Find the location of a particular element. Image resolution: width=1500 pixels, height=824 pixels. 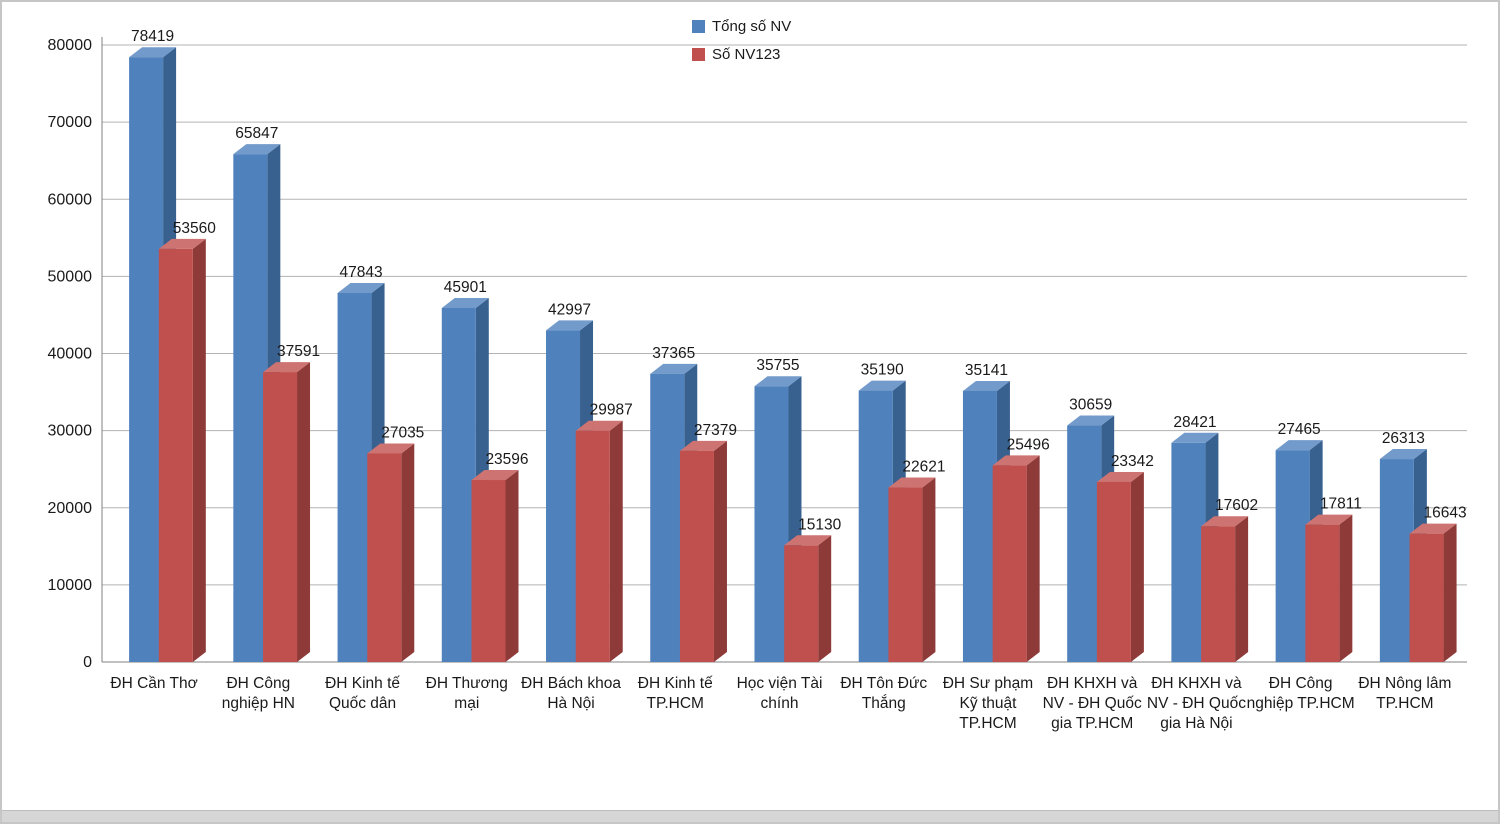

legend-item-tong-so-nv: Tổng số NV is located at coordinates (741, 26).